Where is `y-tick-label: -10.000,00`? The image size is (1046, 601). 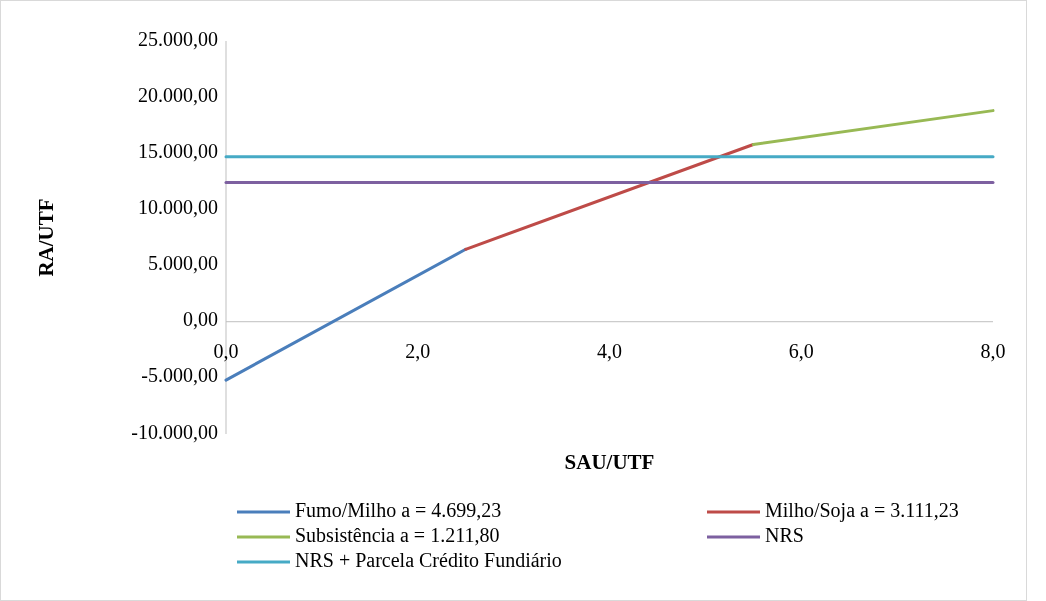 y-tick-label: -10.000,00 is located at coordinates (174, 431).